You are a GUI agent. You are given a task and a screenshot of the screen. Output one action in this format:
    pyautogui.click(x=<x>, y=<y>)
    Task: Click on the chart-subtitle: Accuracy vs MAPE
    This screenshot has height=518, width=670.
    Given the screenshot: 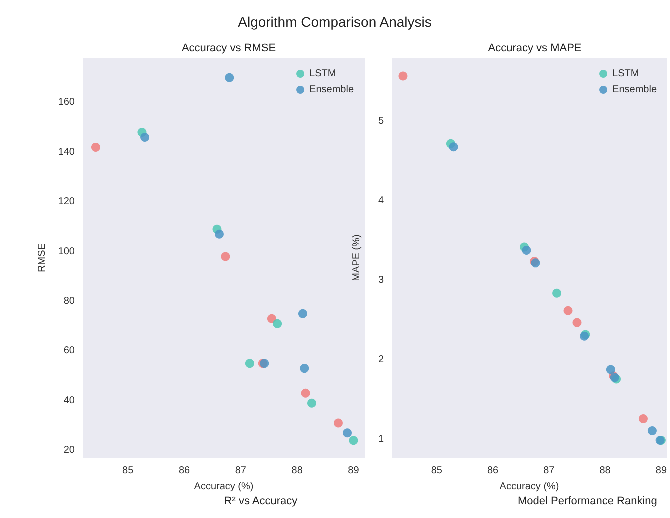 What is the action you would take?
    pyautogui.click(x=535, y=48)
    